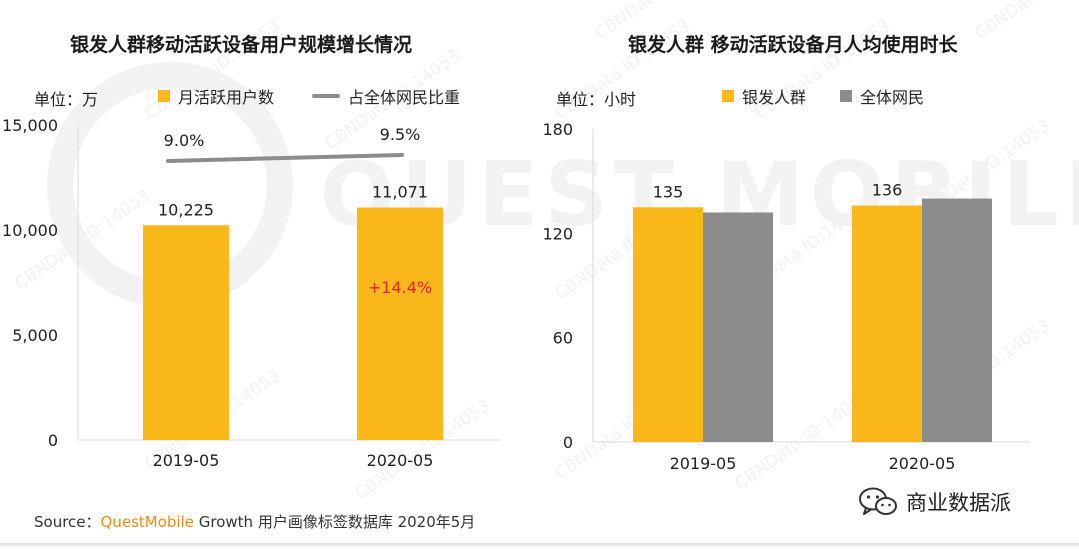 The image size is (1079, 549). What do you see at coordinates (404, 97) in the screenshot?
I see `legend-label-line: 占全体网民比重` at bounding box center [404, 97].